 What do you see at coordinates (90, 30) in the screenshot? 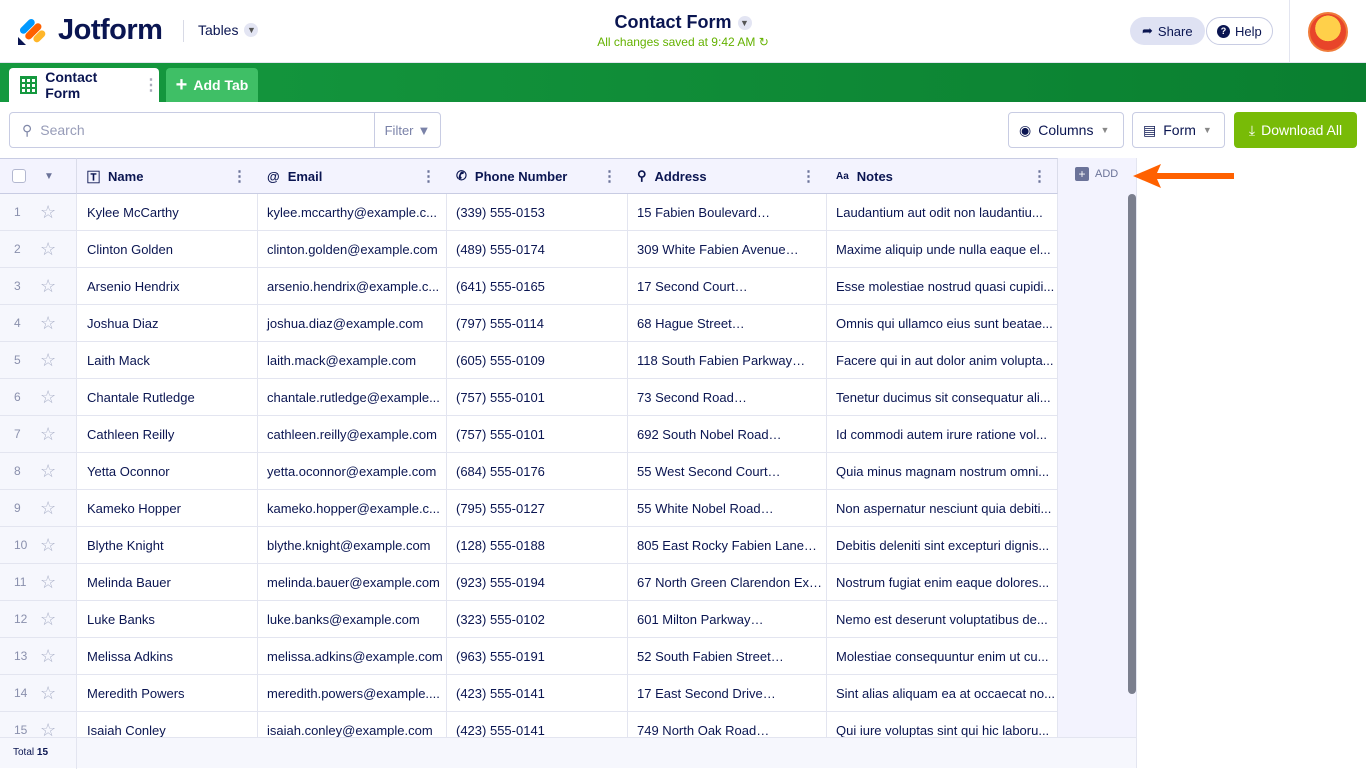
I see `jotform-logo: Jotform` at bounding box center [90, 30].